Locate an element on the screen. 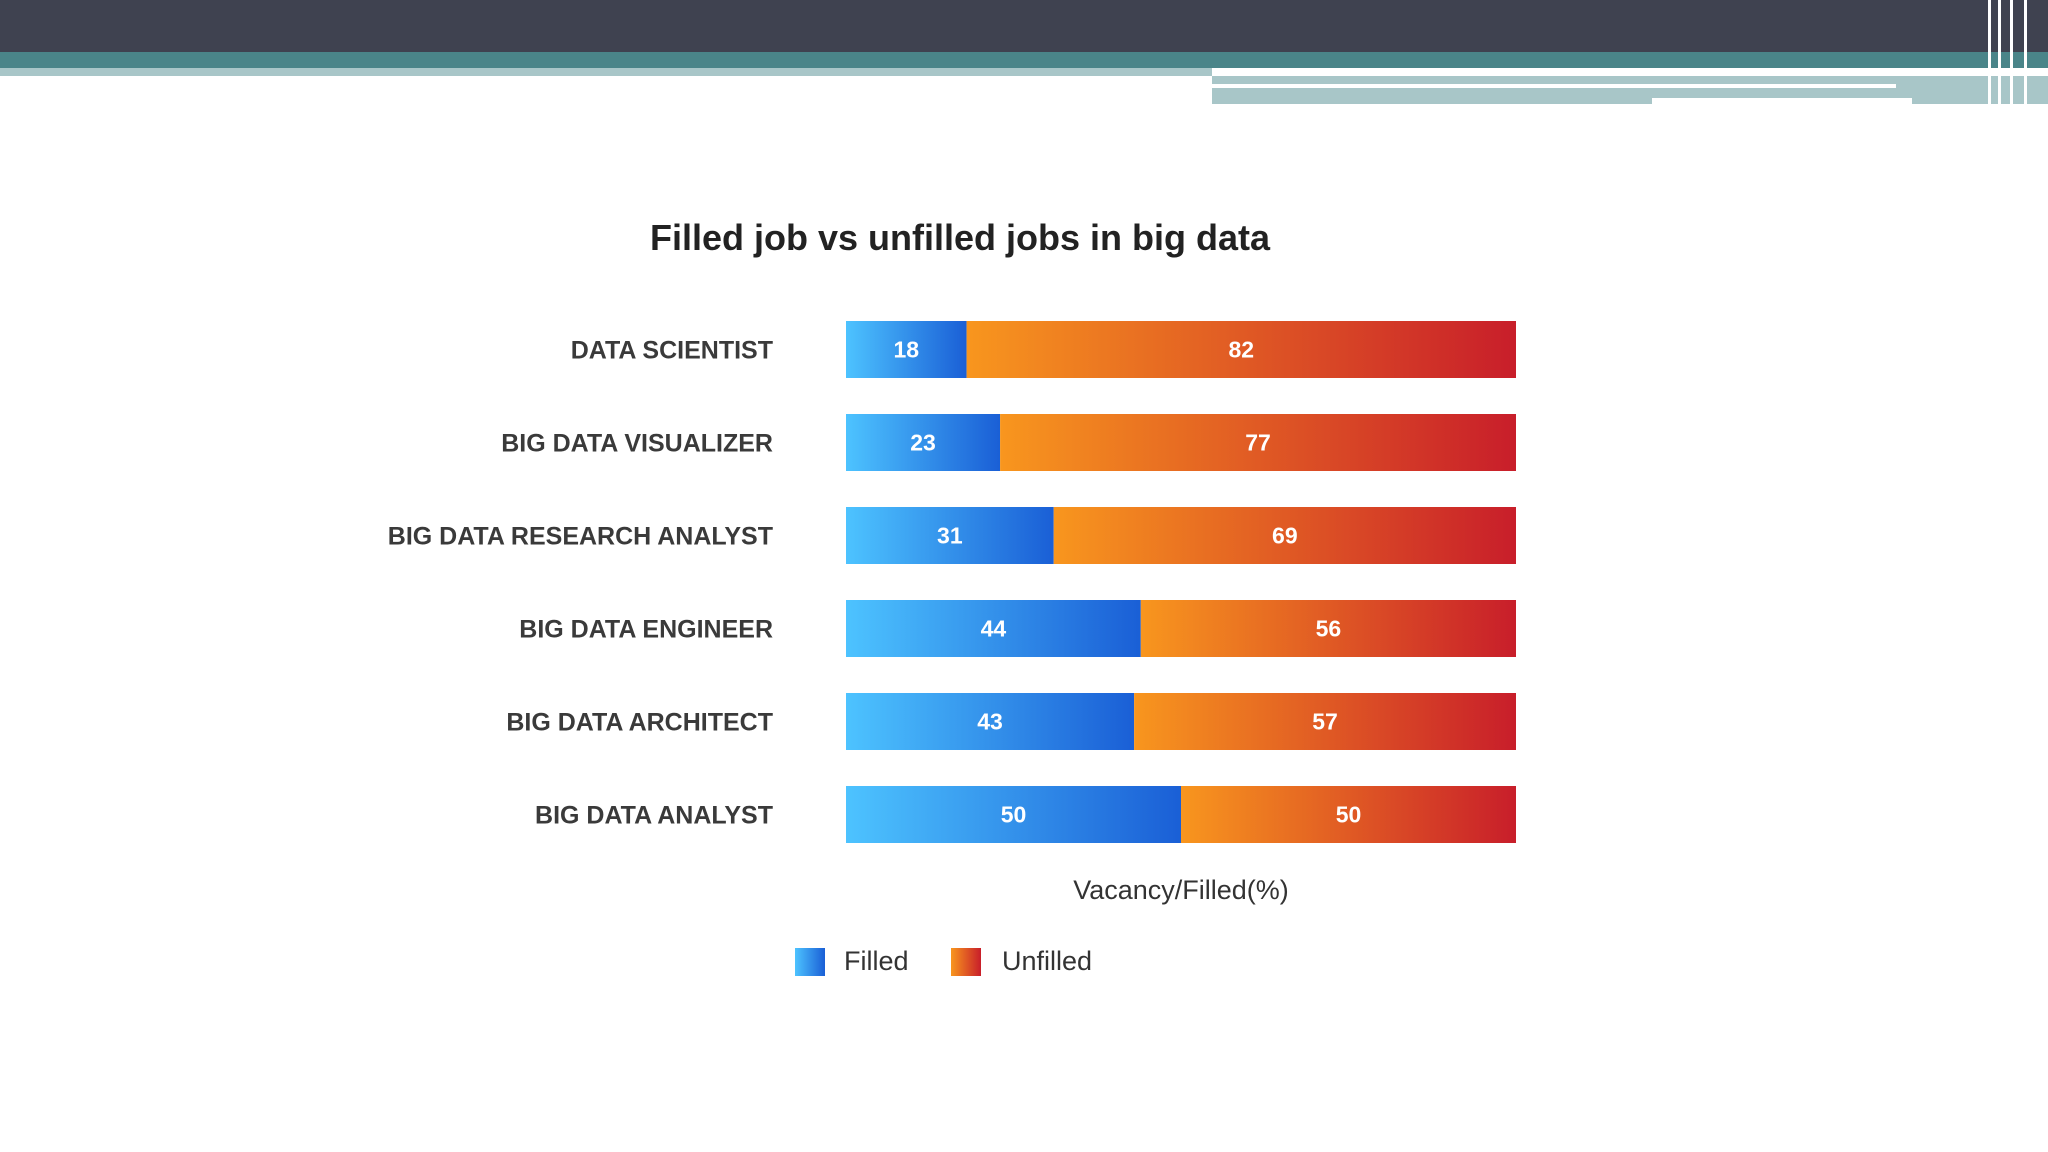  bar-row: BIG DATA ENGINEER 44 56 is located at coordinates (1017, 628).